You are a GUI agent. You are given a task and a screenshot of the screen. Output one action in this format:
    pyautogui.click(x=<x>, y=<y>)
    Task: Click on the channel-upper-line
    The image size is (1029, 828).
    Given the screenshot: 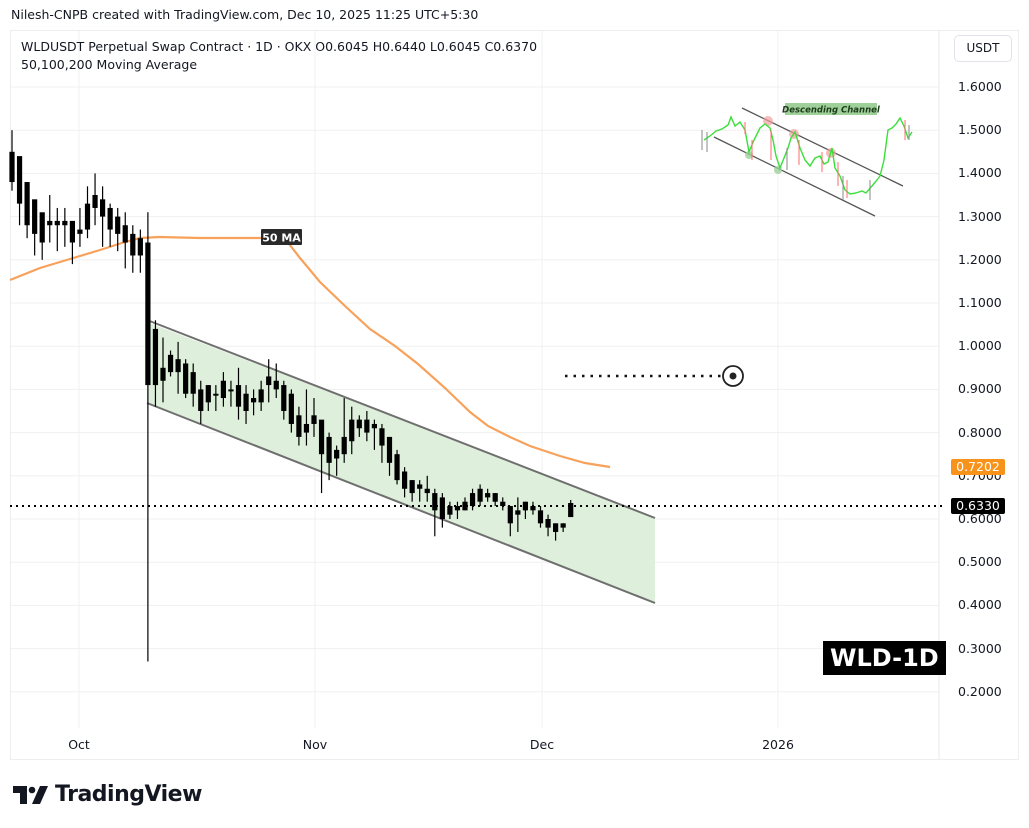 What is the action you would take?
    pyautogui.click(x=401, y=419)
    